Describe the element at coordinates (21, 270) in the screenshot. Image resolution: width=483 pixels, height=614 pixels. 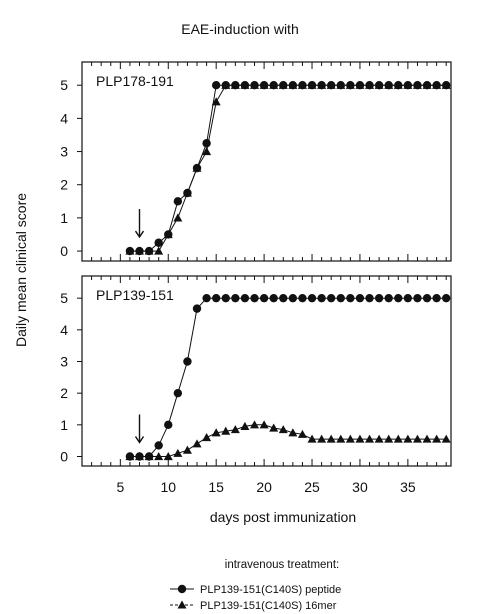
I see `y-axis-label: Daily mean clinical score` at that location.